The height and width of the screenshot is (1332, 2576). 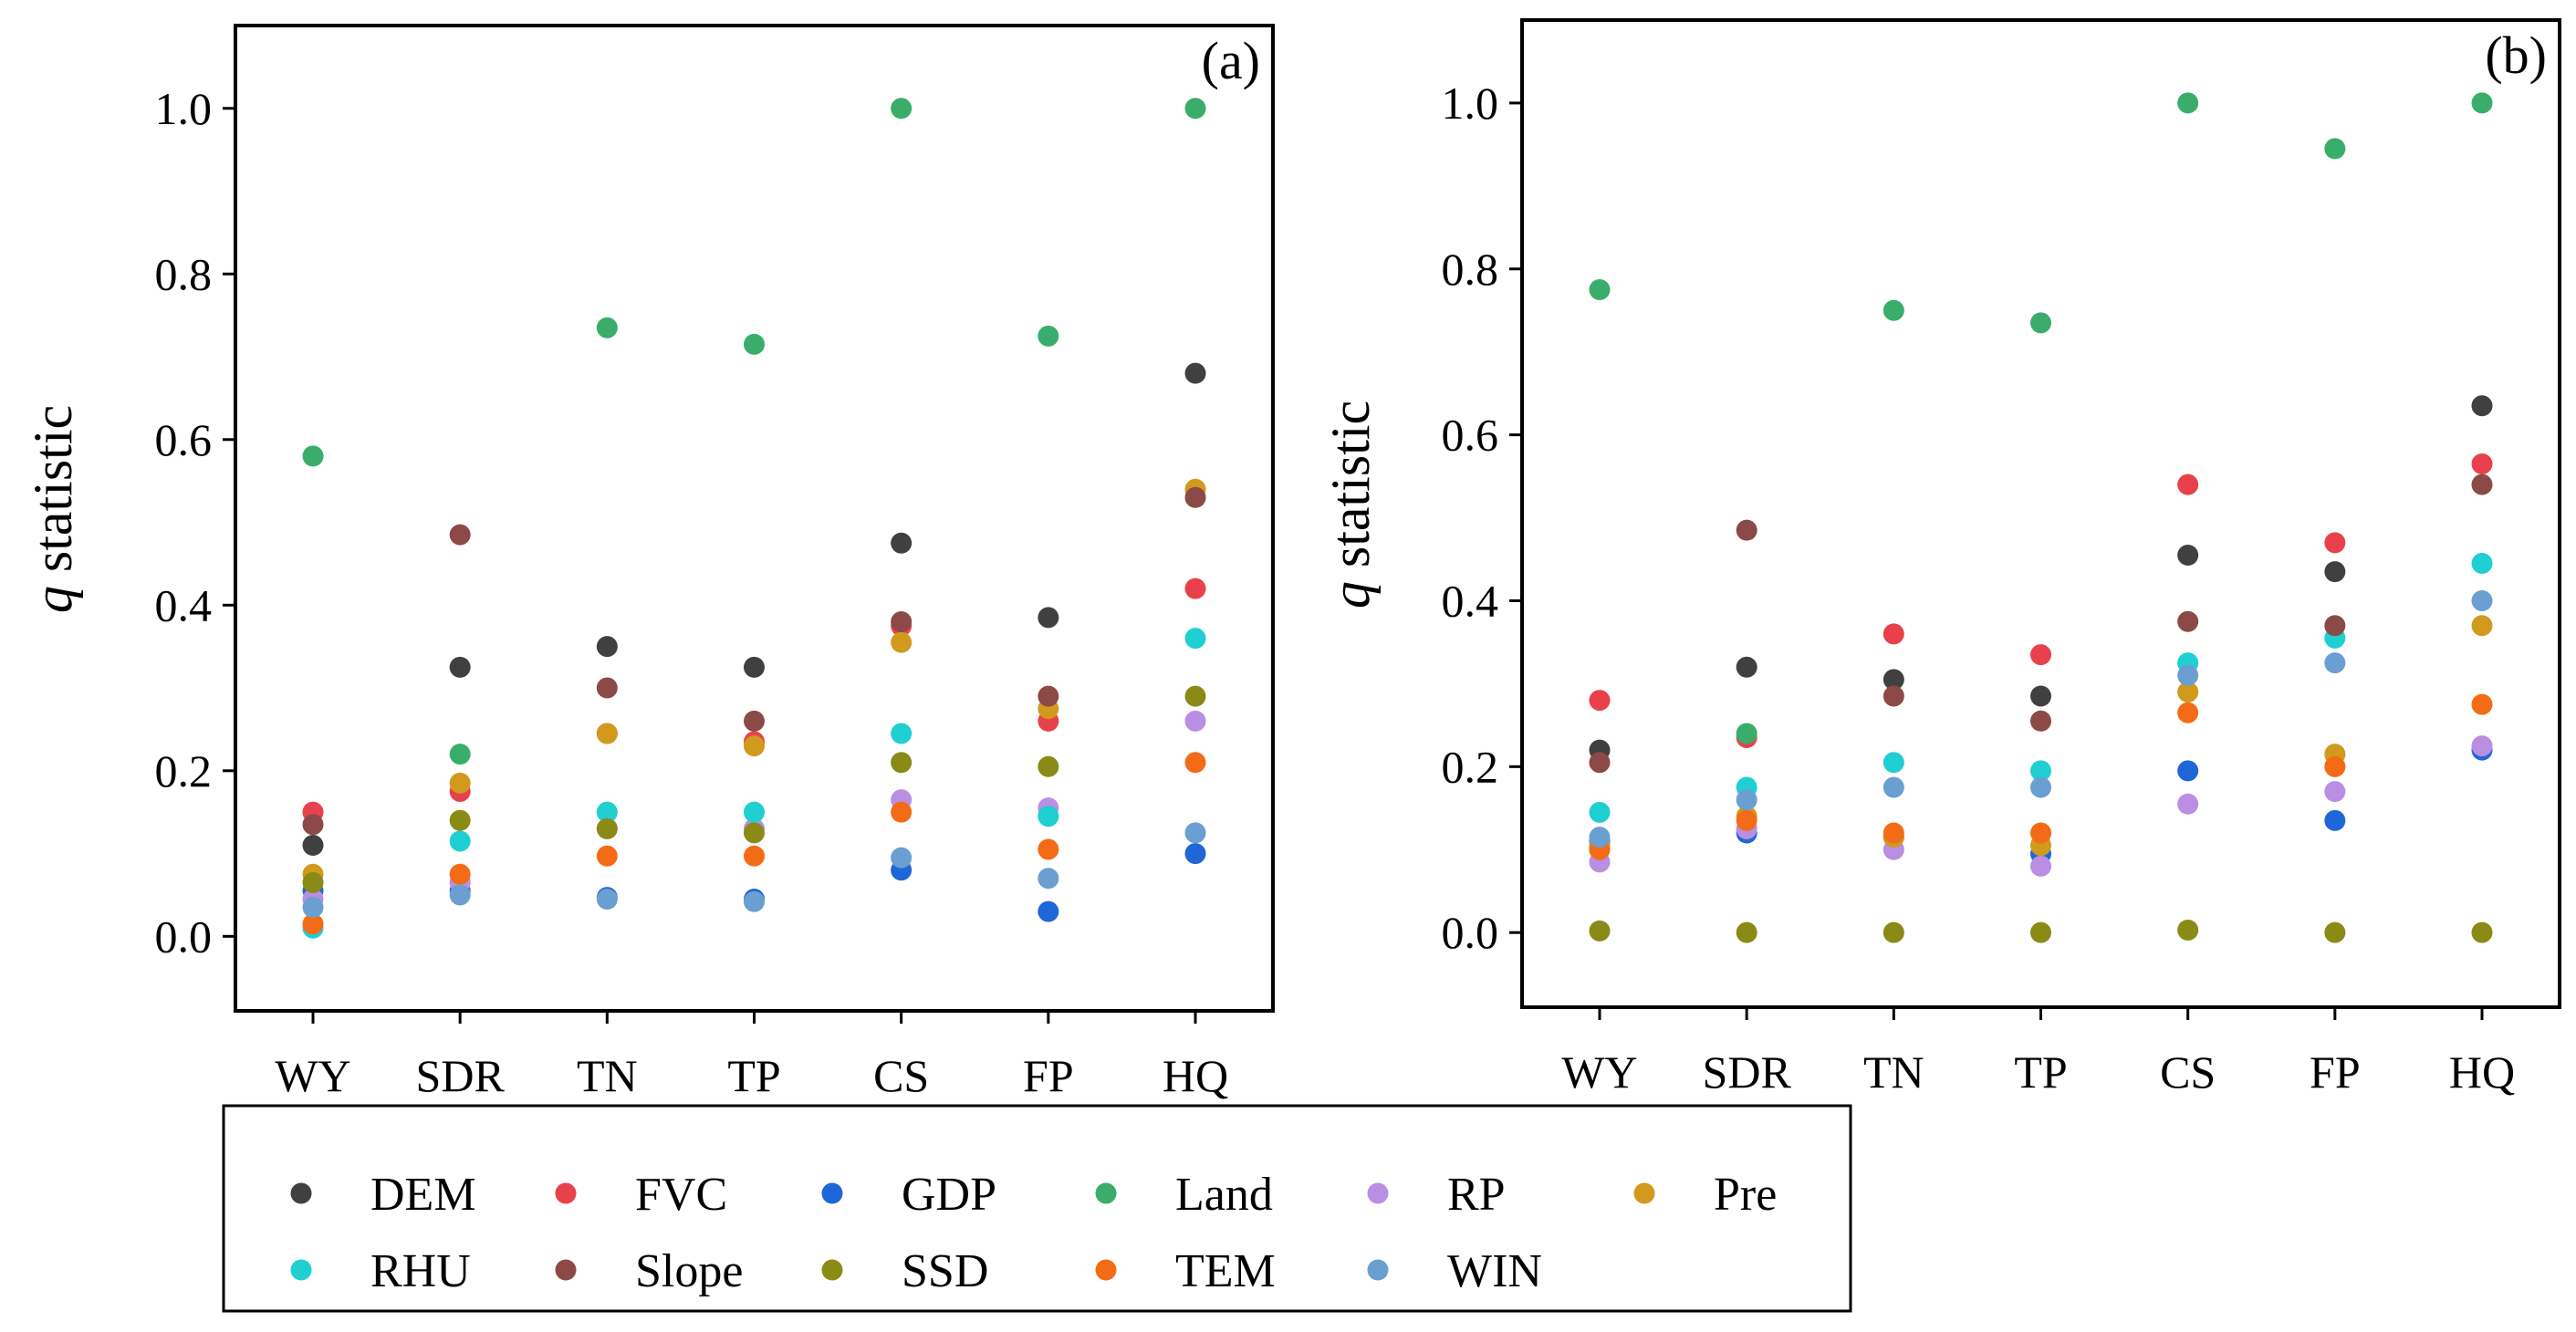 I want to click on point-ssd-sdr, so click(x=460, y=820).